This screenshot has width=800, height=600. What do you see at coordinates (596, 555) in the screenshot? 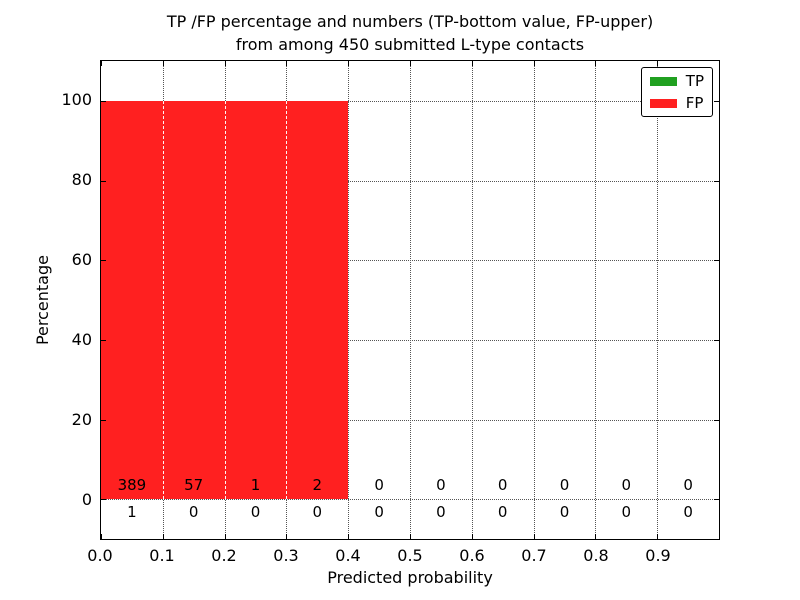
I see `x-tick-label: 0.8` at bounding box center [596, 555].